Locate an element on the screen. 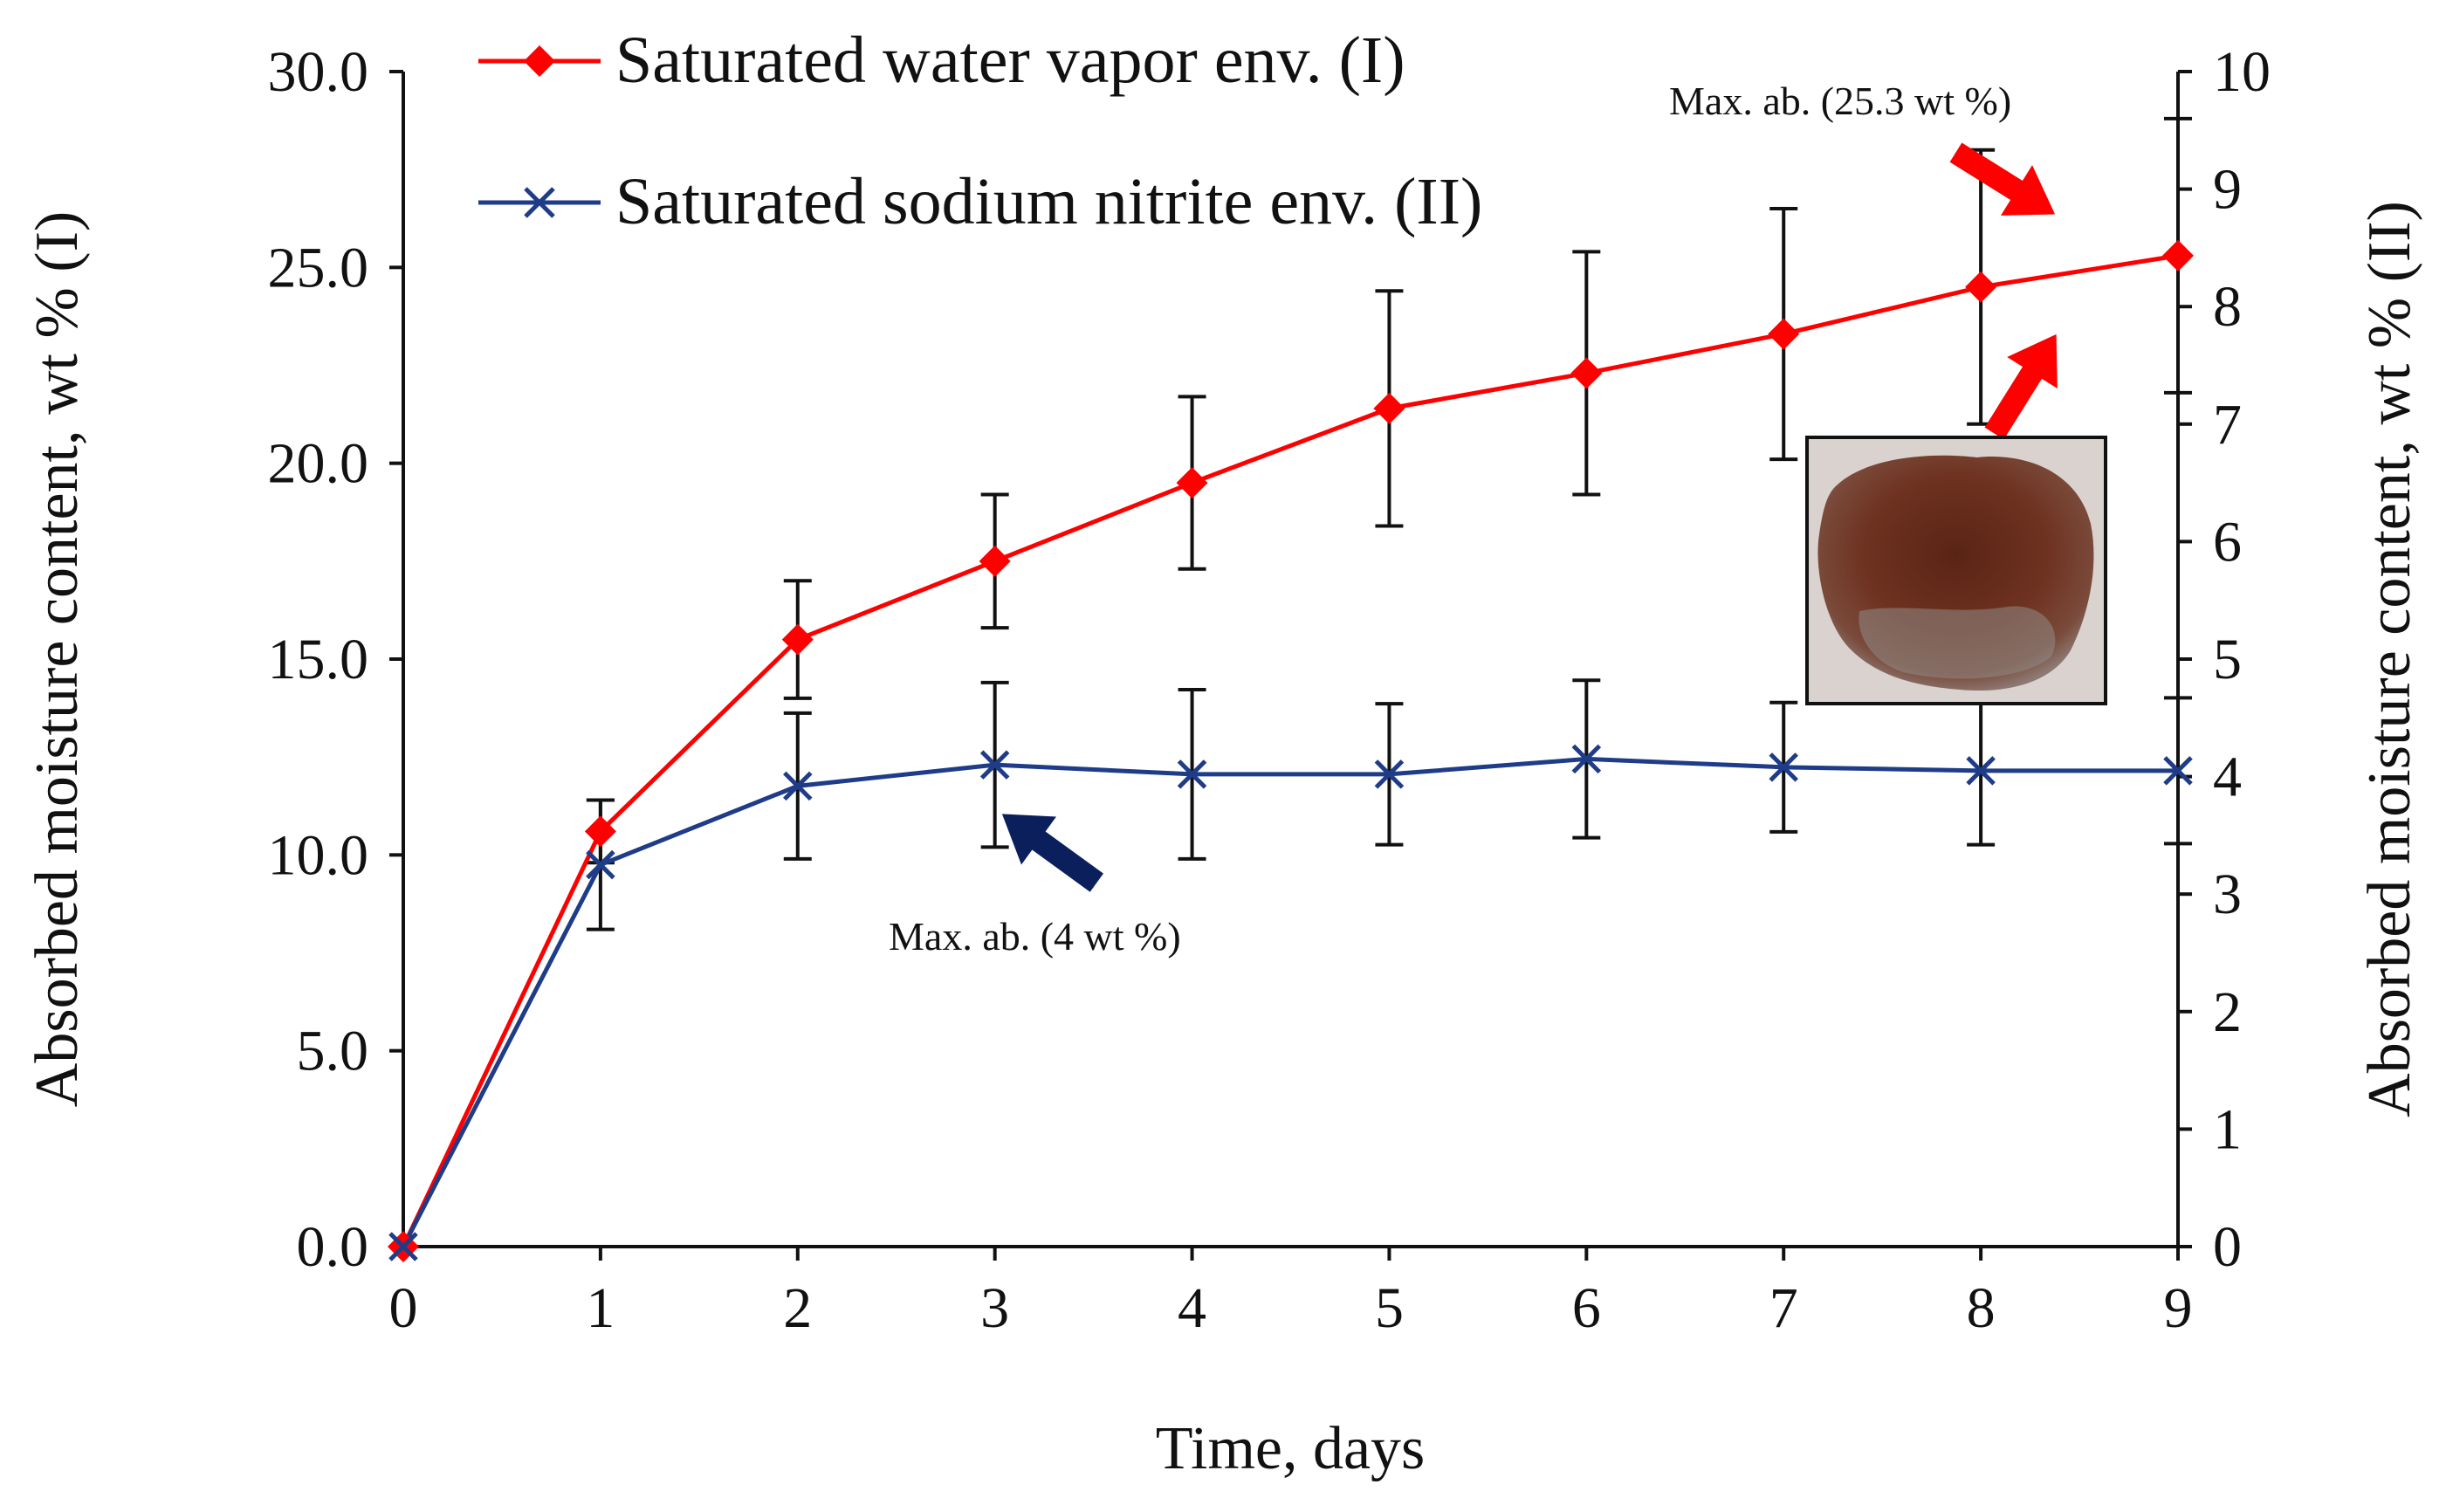 Image resolution: width=2446 pixels, height=1512 pixels. x-tick-label: 2 is located at coordinates (797, 1308).